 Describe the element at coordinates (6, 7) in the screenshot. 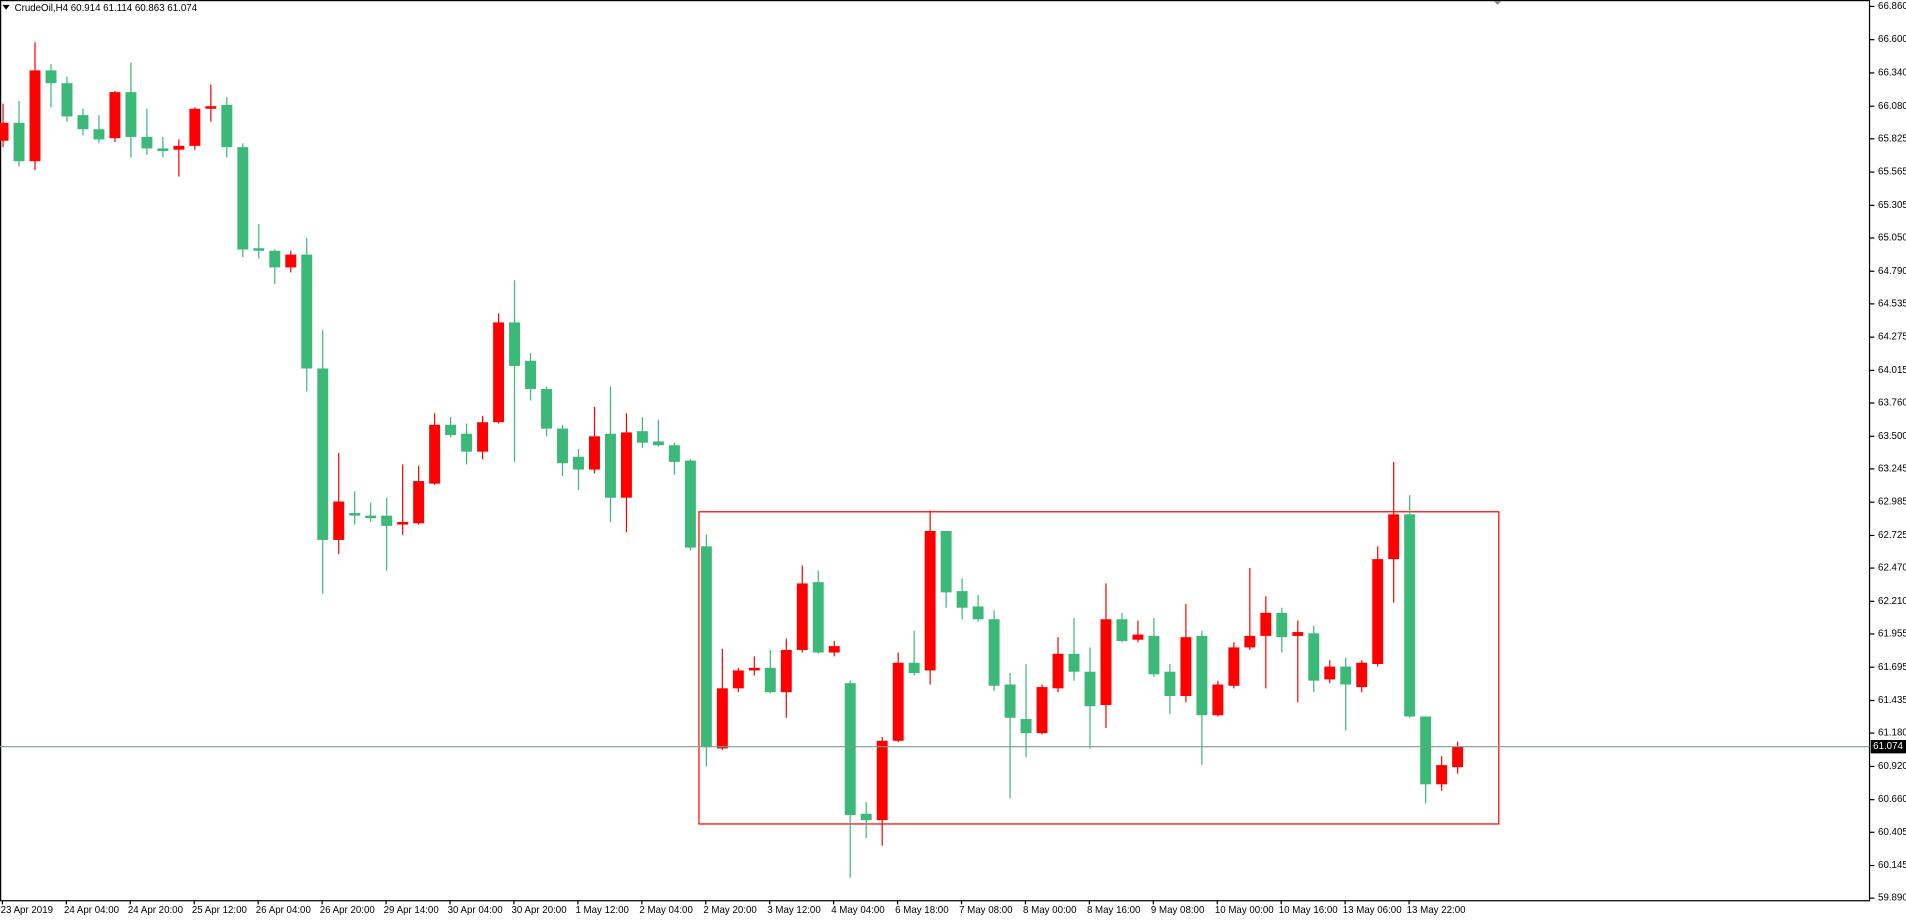

I see `menu-triangle` at that location.